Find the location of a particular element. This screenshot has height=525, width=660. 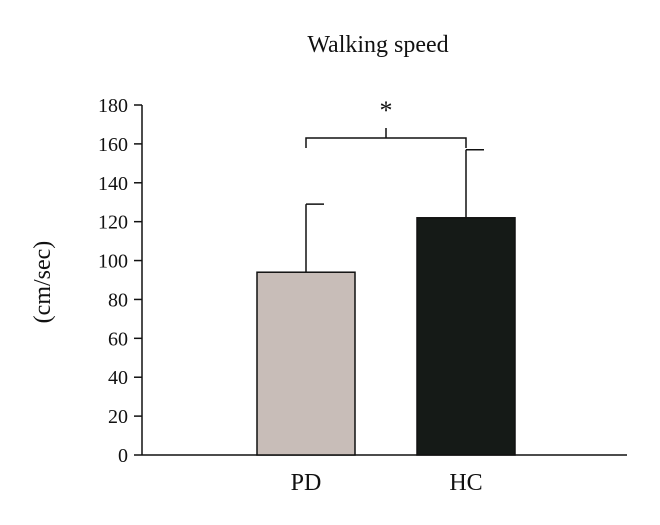

y-tick-label: 20 is located at coordinates (118, 417).